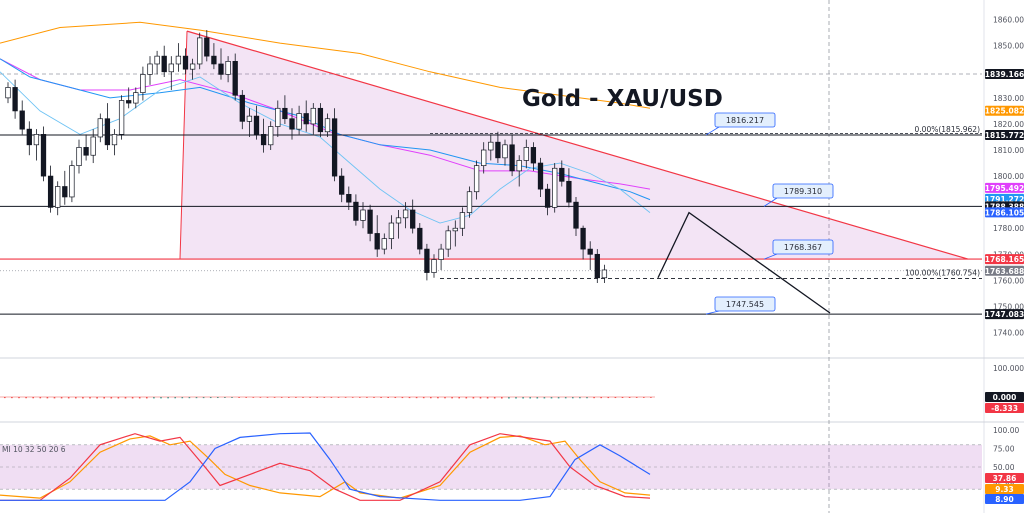 This screenshot has width=1024, height=513. What do you see at coordinates (1004, 467) in the screenshot?
I see `stoch-tick-label: 50.00` at bounding box center [1004, 467].